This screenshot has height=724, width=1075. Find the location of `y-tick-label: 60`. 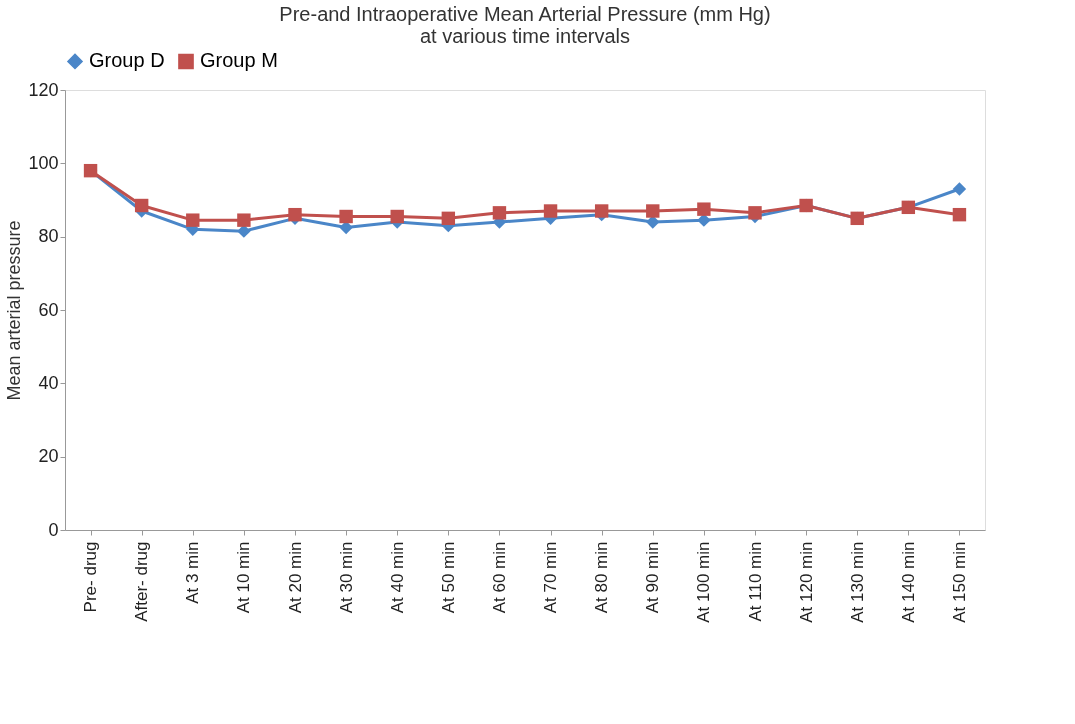

y-tick-label: 60 is located at coordinates (48, 309).